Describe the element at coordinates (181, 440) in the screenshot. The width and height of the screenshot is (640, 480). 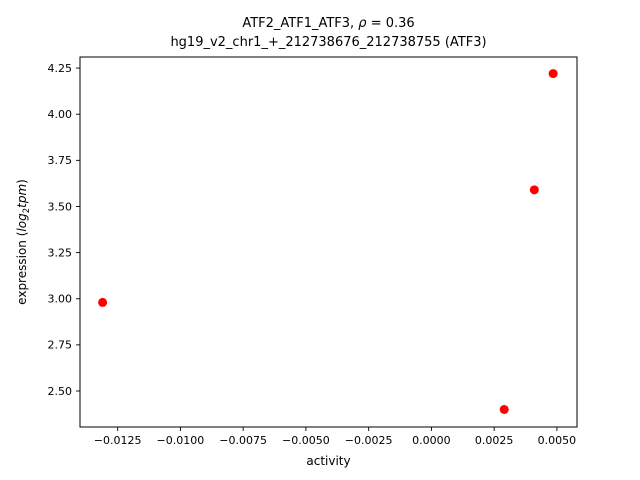
I see `x-tick-label: −0.0100` at that location.